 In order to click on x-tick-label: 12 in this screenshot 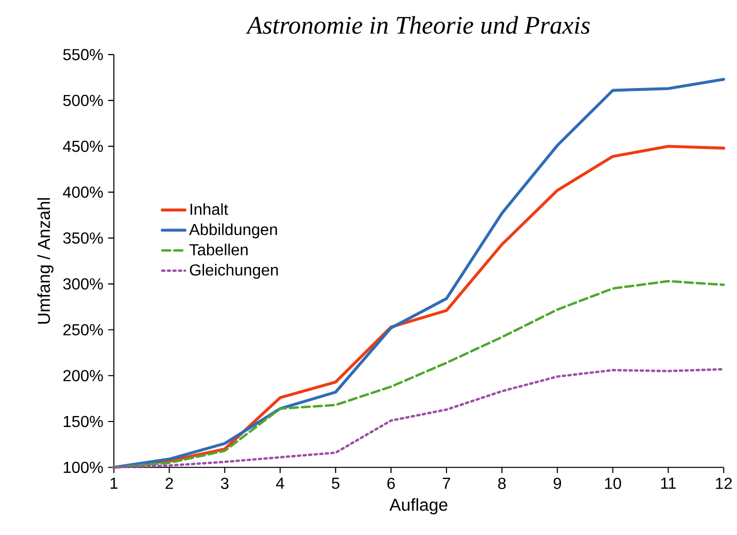, I will do `click(724, 483)`.